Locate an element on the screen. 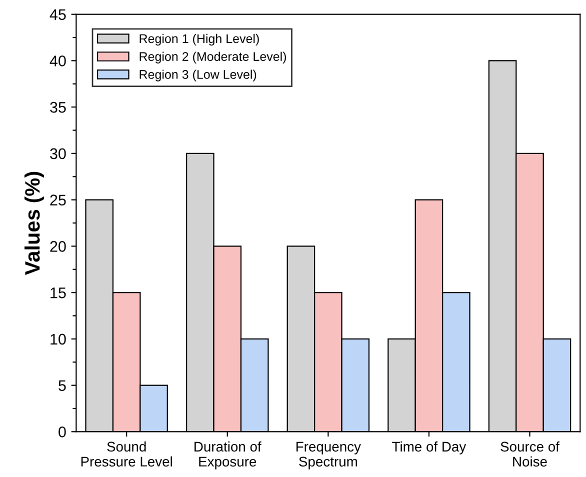  y-tick-label: 30 is located at coordinates (58, 154).